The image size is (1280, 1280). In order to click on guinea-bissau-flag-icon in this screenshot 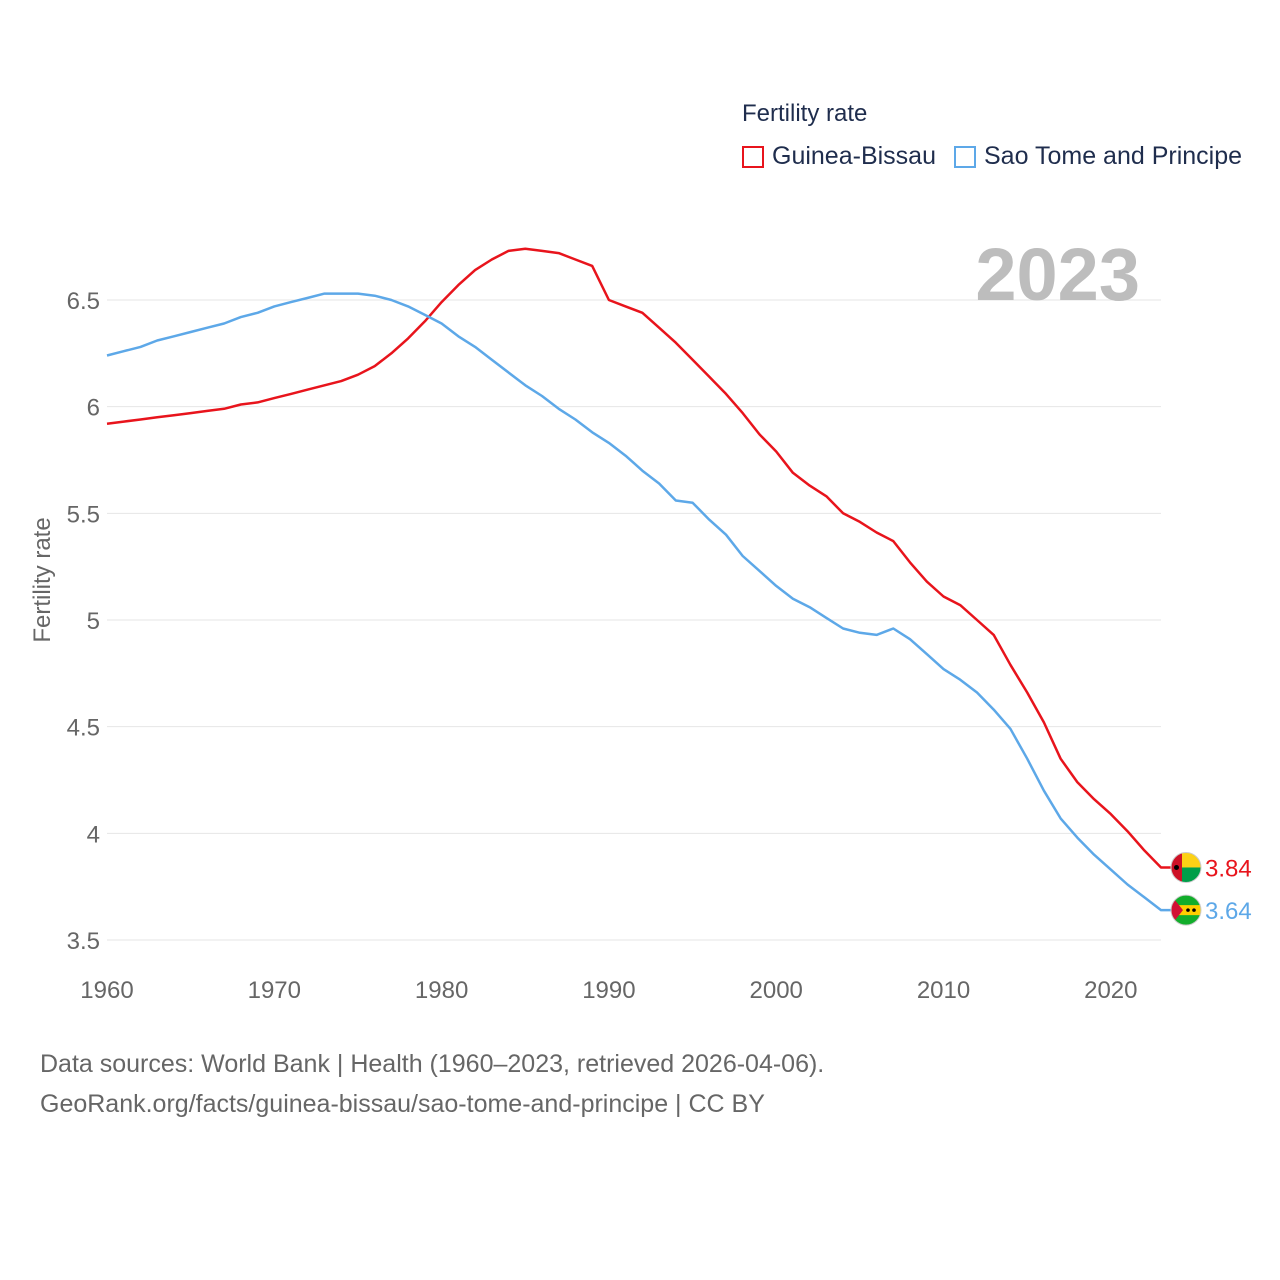, I will do `click(1186, 867)`.